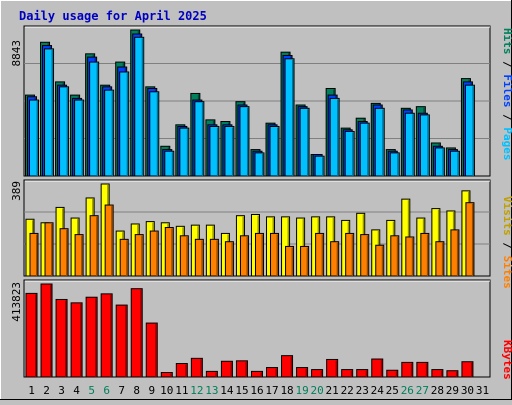 The image size is (512, 405). What do you see at coordinates (151, 390) in the screenshot?
I see `day-label: 9` at bounding box center [151, 390].